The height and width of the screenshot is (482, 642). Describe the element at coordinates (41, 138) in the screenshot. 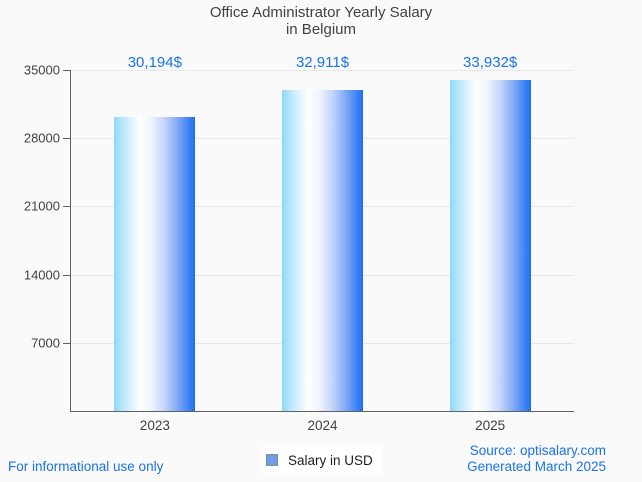

I see `y-axis-label: 28000` at that location.